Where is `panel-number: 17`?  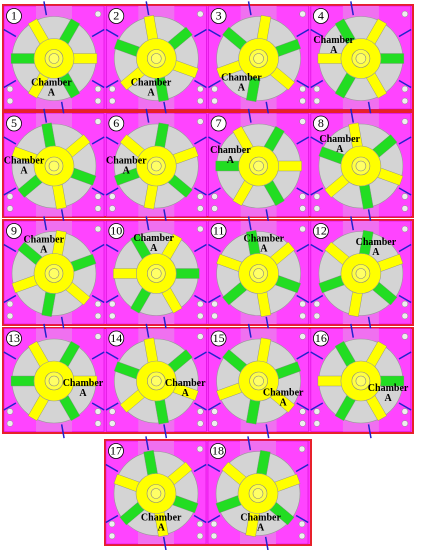 panel-number: 17 is located at coordinates (116, 450).